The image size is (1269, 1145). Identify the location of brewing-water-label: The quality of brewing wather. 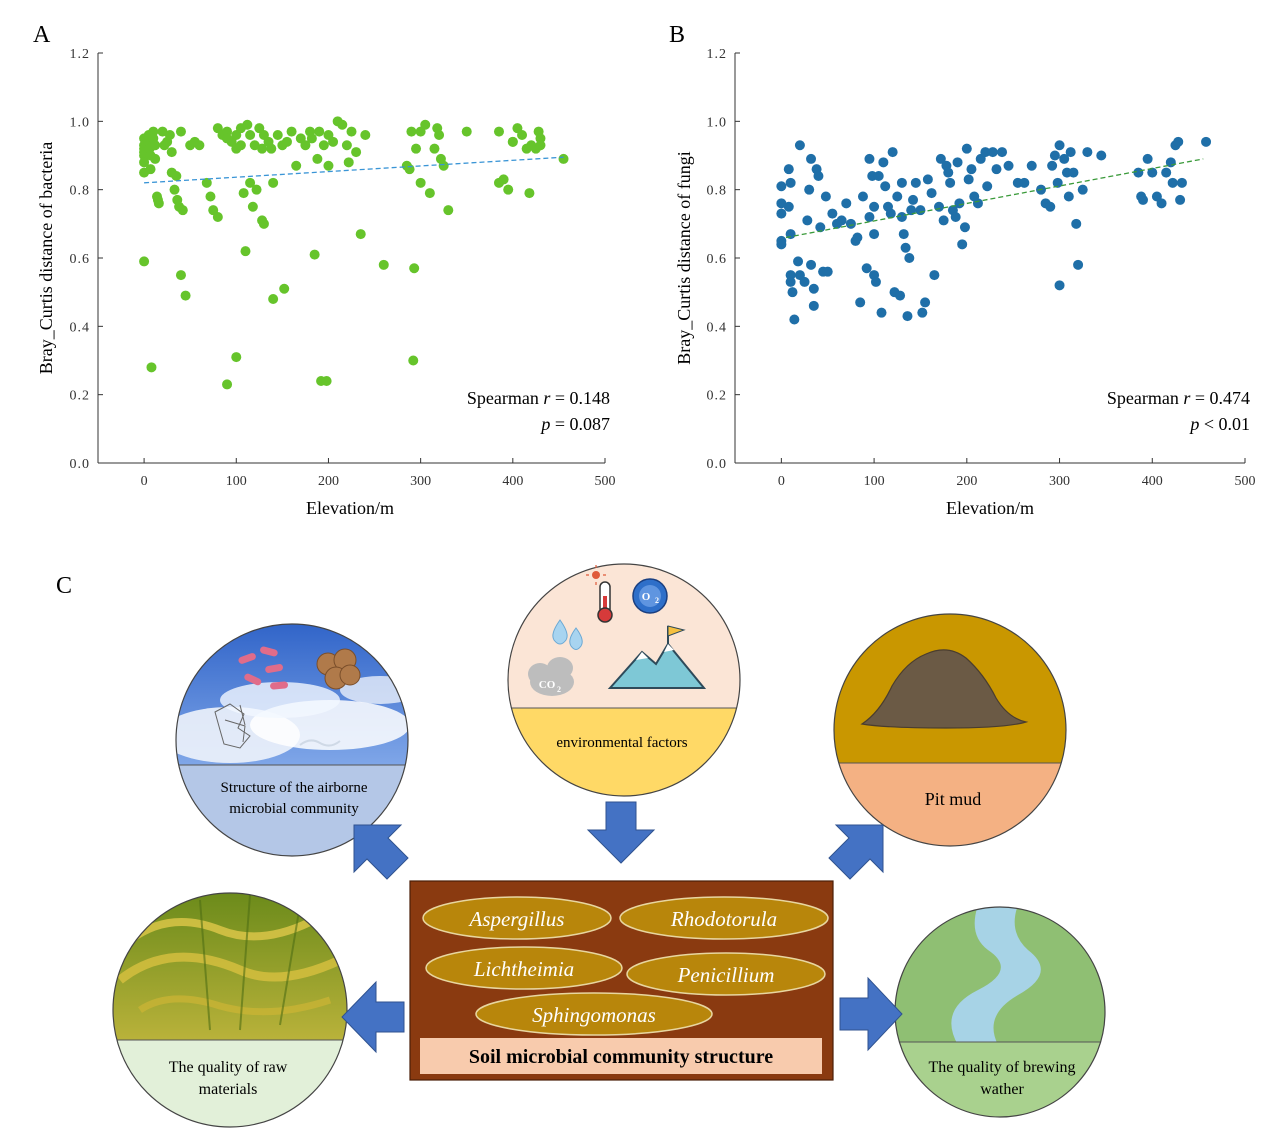
(1001, 1078).